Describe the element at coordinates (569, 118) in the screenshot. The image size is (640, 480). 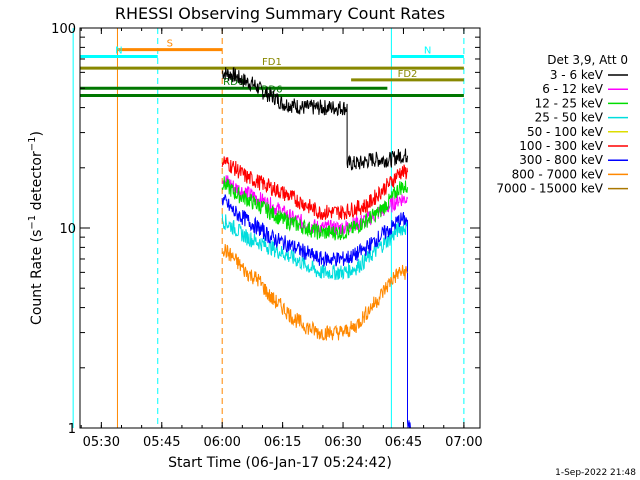
I see `legend-label-3: 25 - 50 keV` at that location.